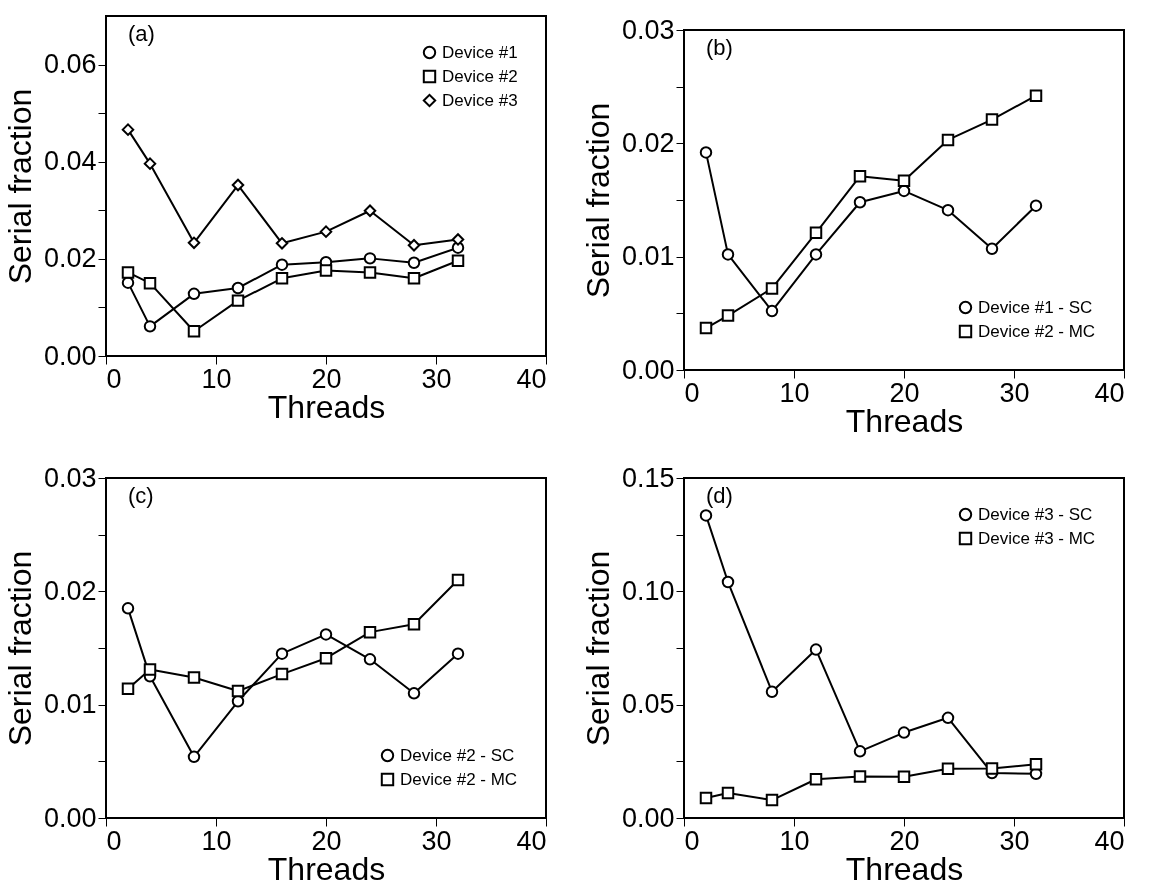  I want to click on y-tick-label: 0.03, so click(648, 29).